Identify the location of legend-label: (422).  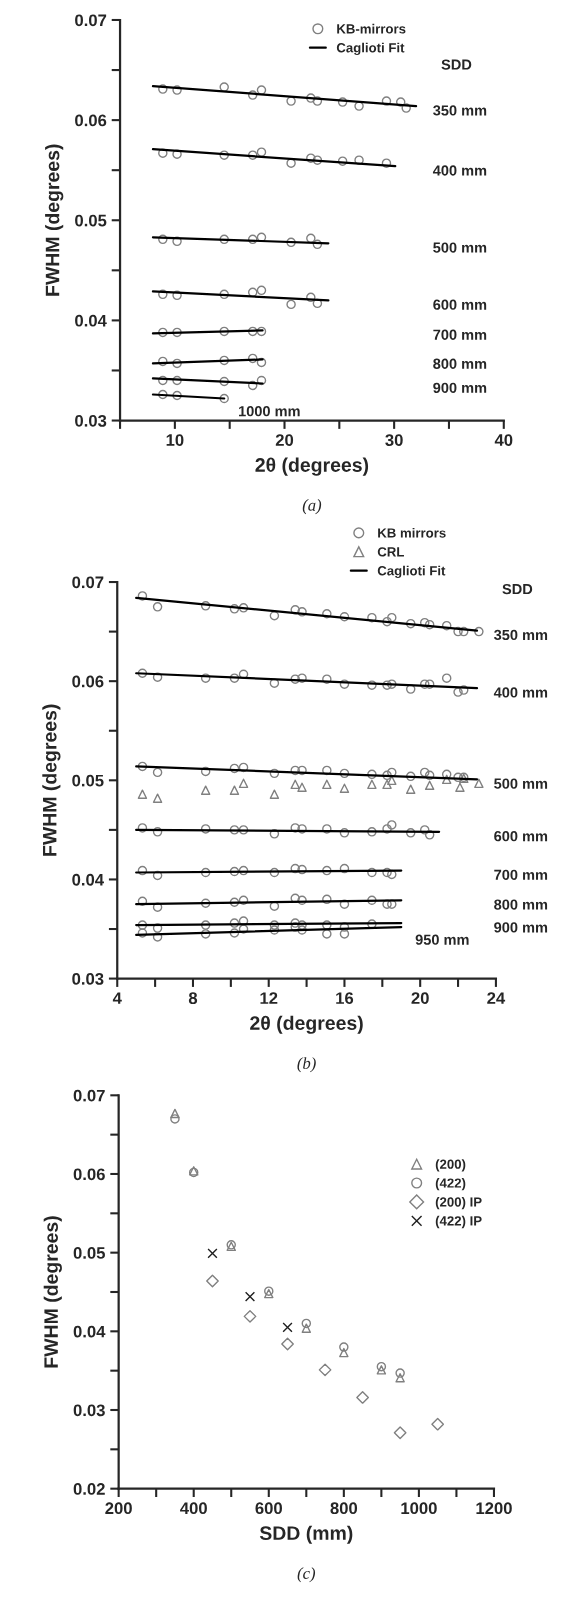
(450, 1184).